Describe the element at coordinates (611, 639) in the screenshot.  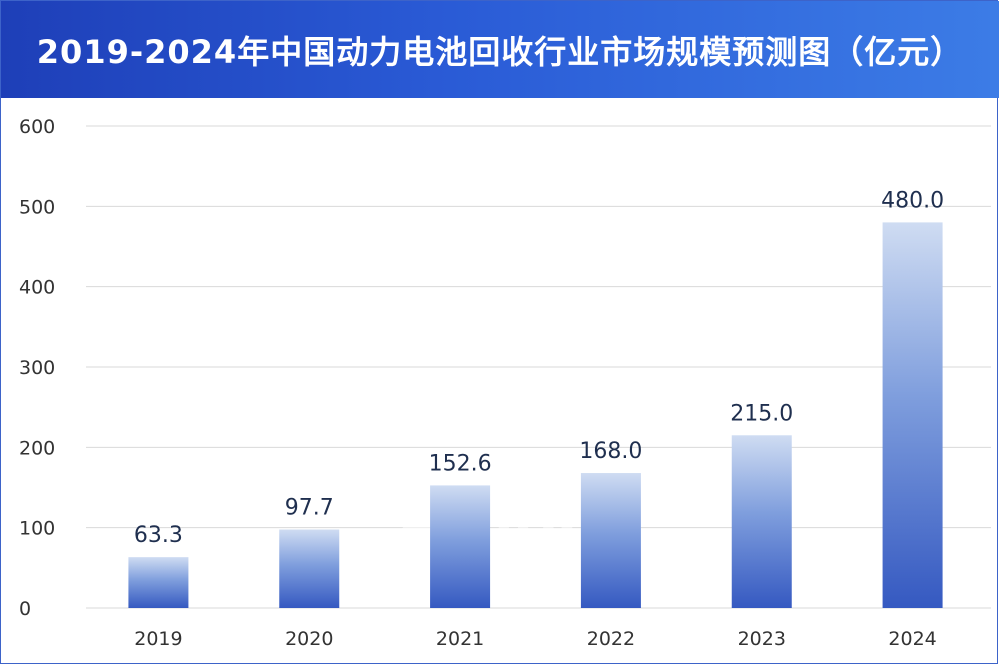
I see `x-tick-label: 2022` at that location.